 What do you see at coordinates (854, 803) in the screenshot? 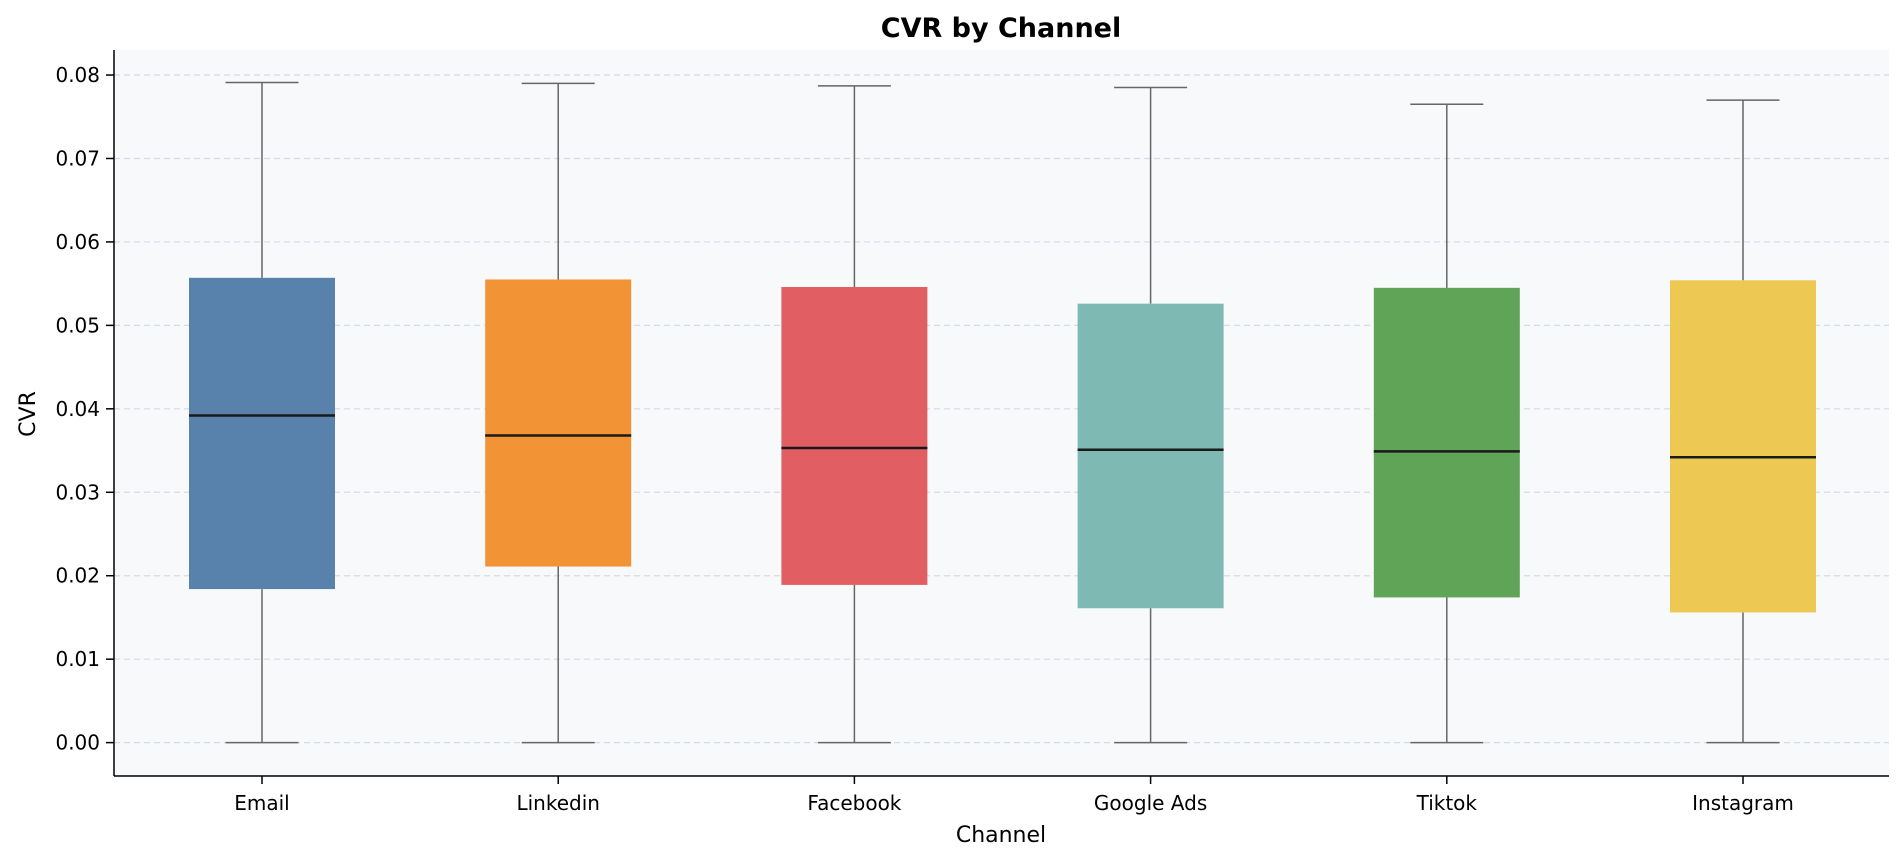
I see `x-tick-label: Facebook` at bounding box center [854, 803].